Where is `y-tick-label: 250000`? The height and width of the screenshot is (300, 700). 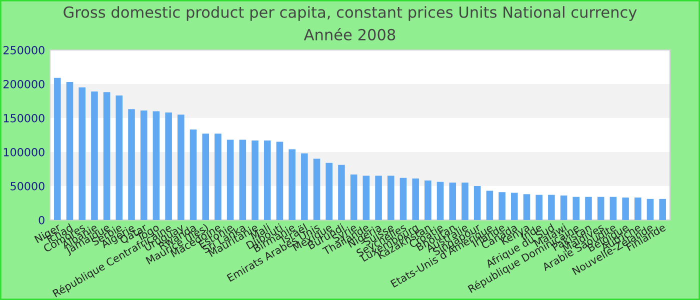 y-tick-label: 250000 is located at coordinates (24, 50).